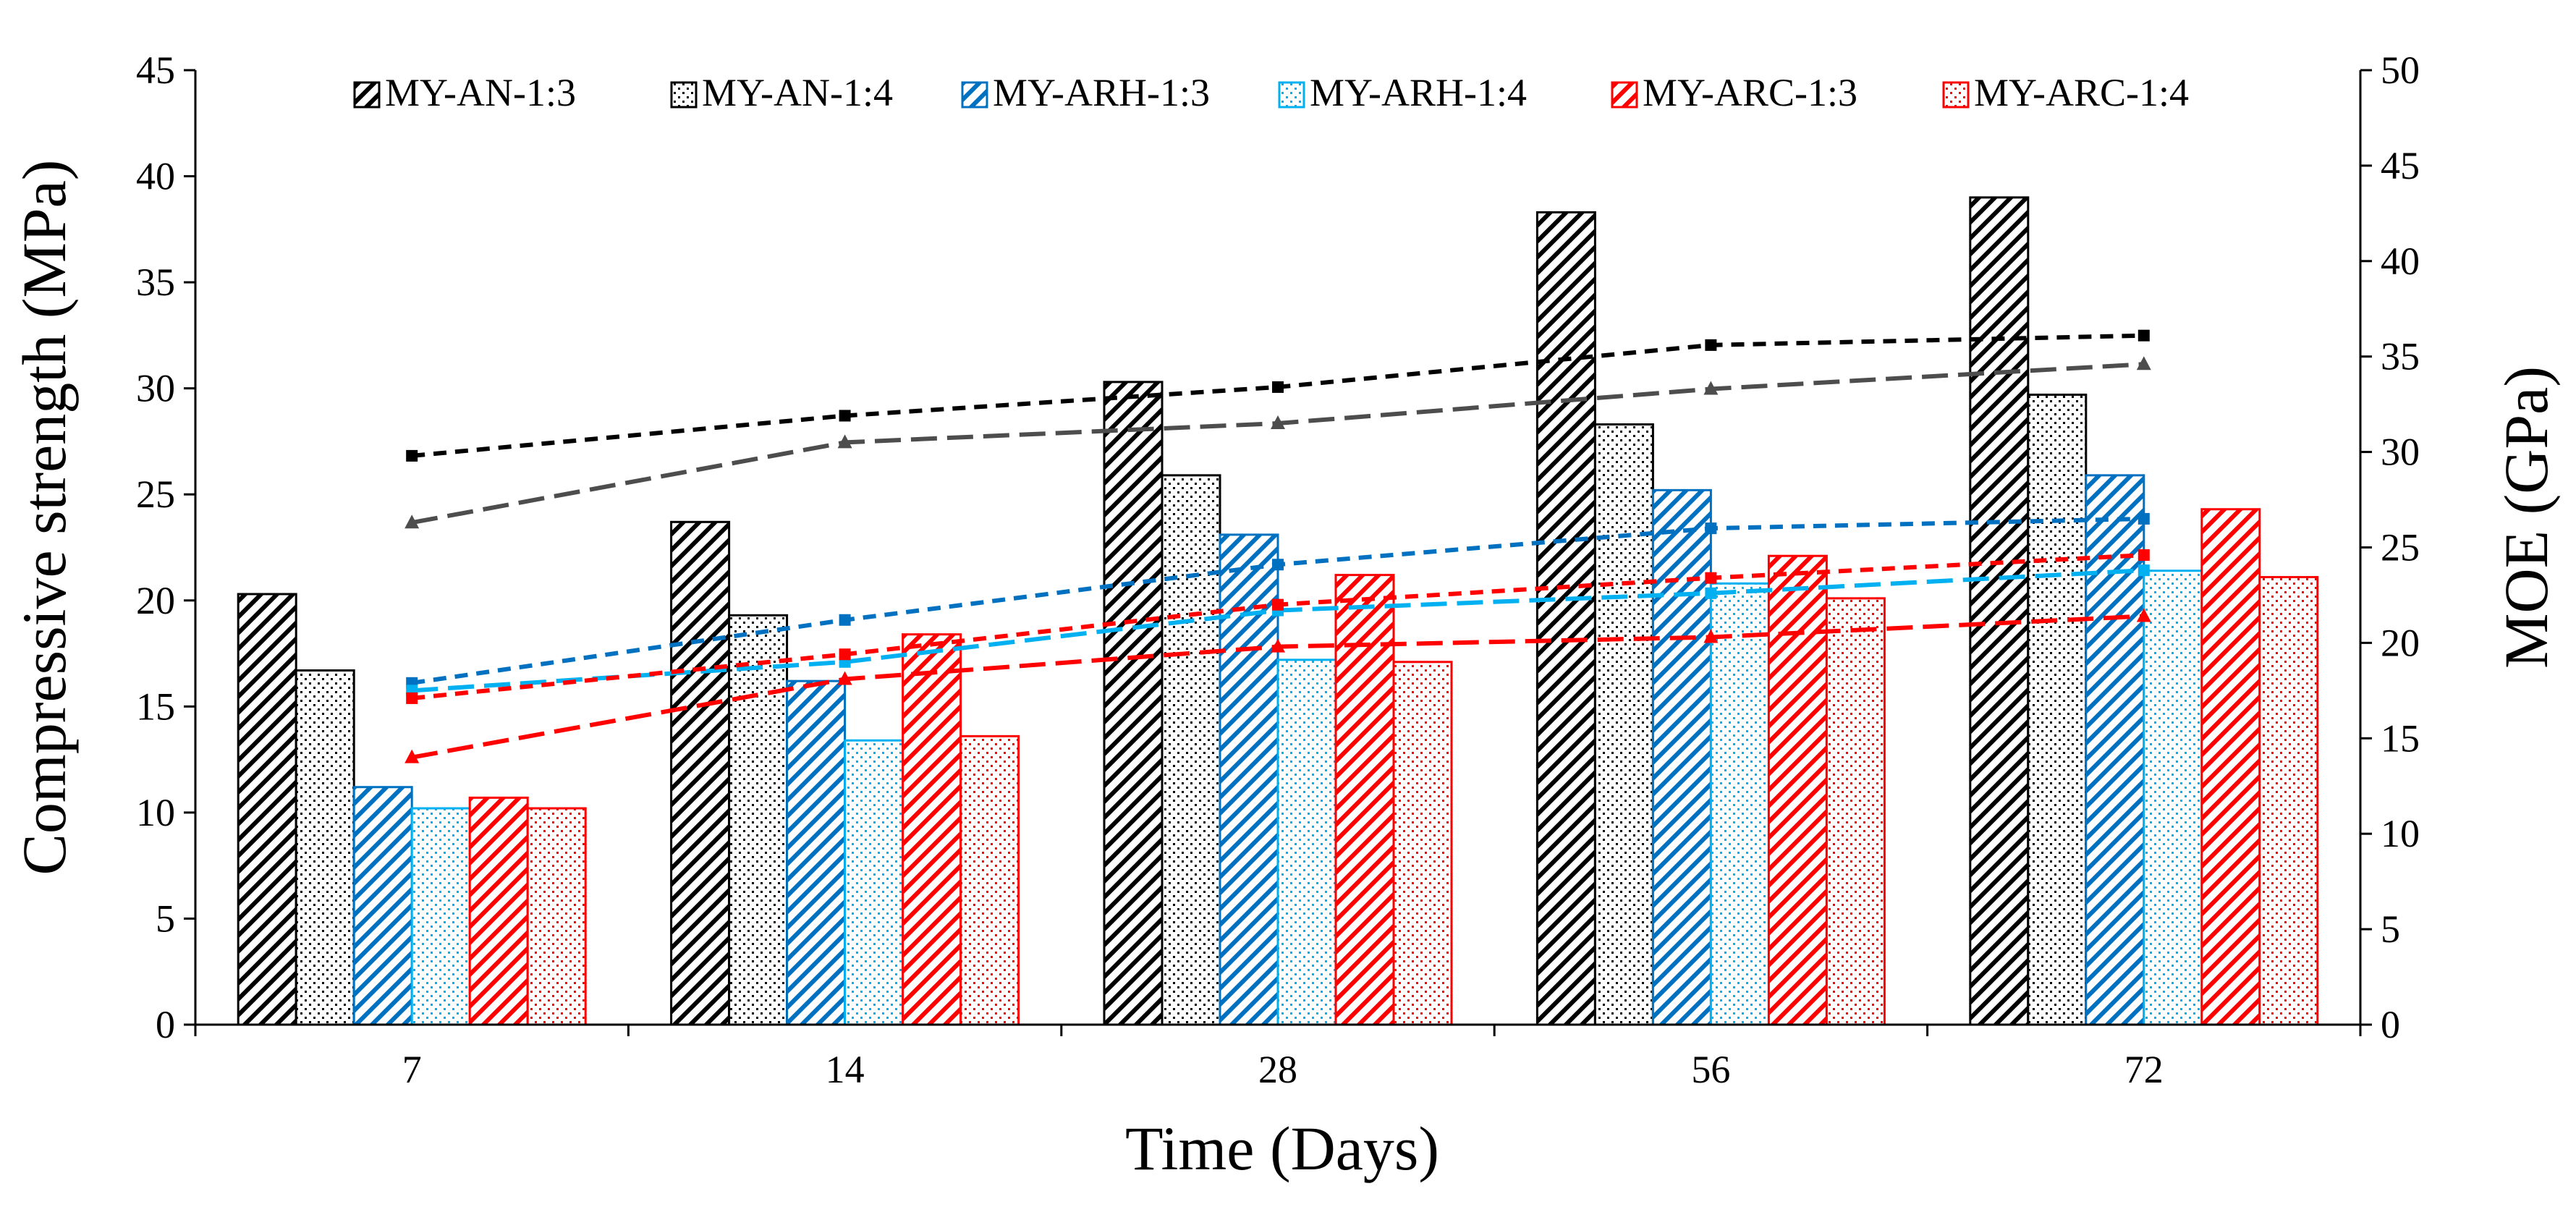 The height and width of the screenshot is (1207, 2576). What do you see at coordinates (2230, 767) in the screenshot?
I see `bar-MY-ARC-1:3-72` at bounding box center [2230, 767].